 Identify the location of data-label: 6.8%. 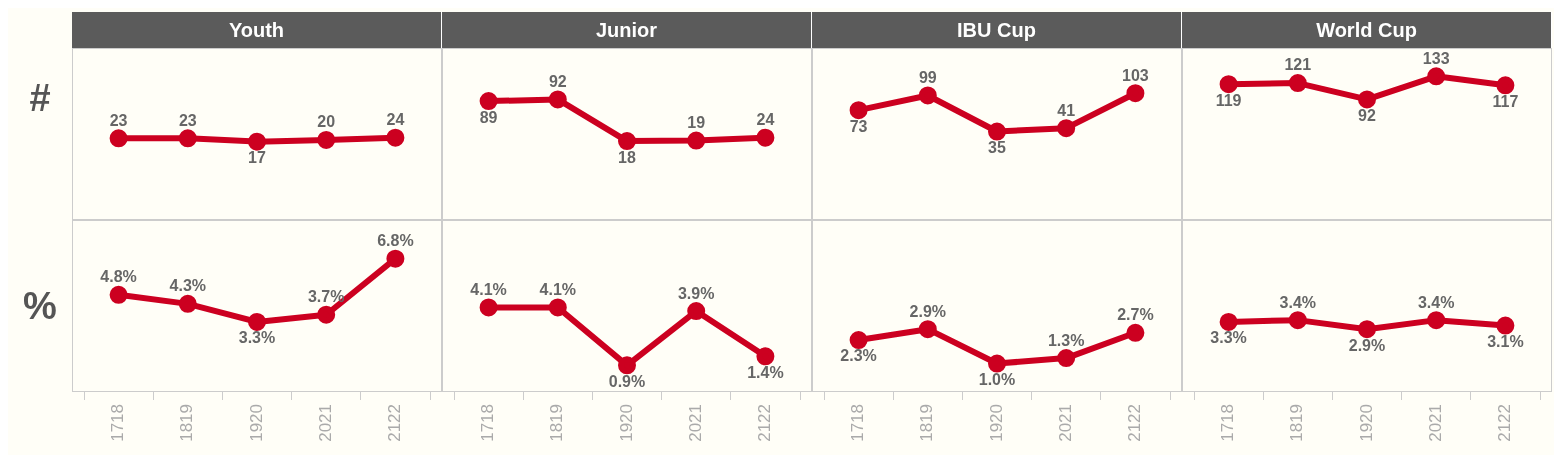
(395, 241).